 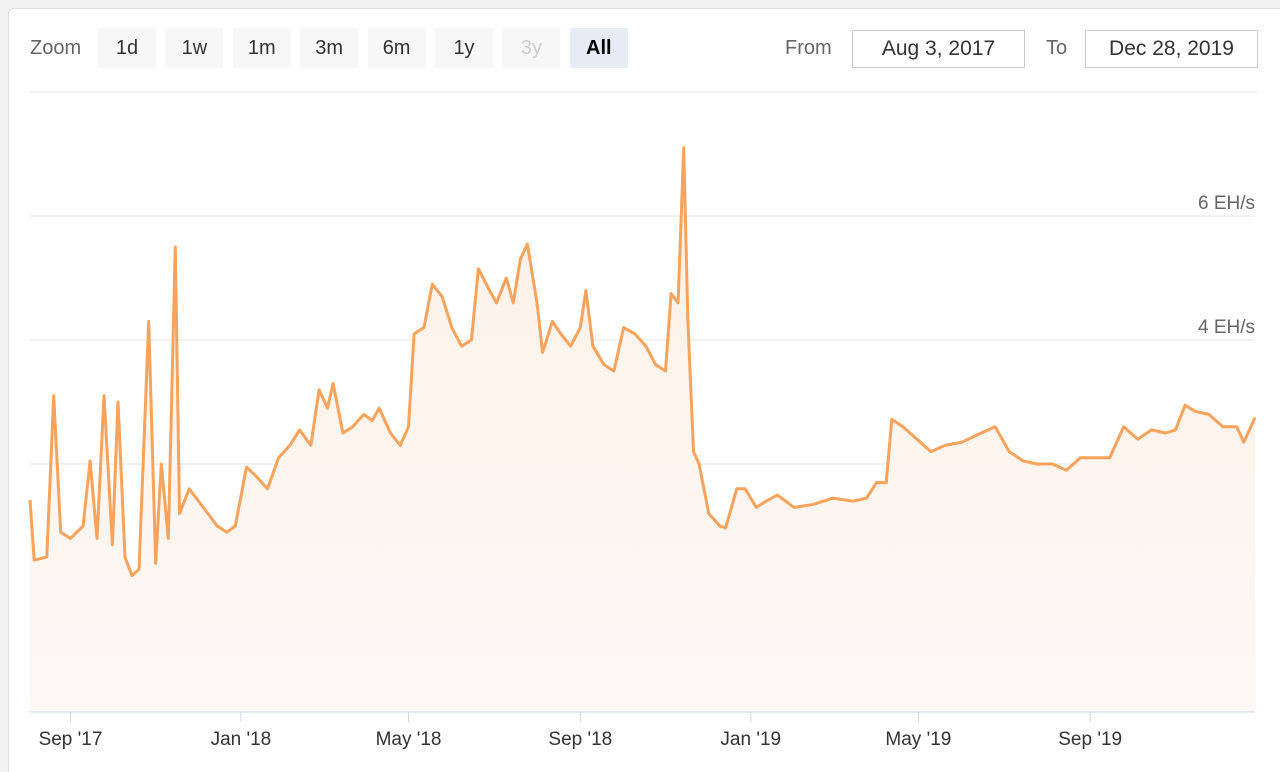 I want to click on zoom-button: 1m, so click(x=261, y=48).